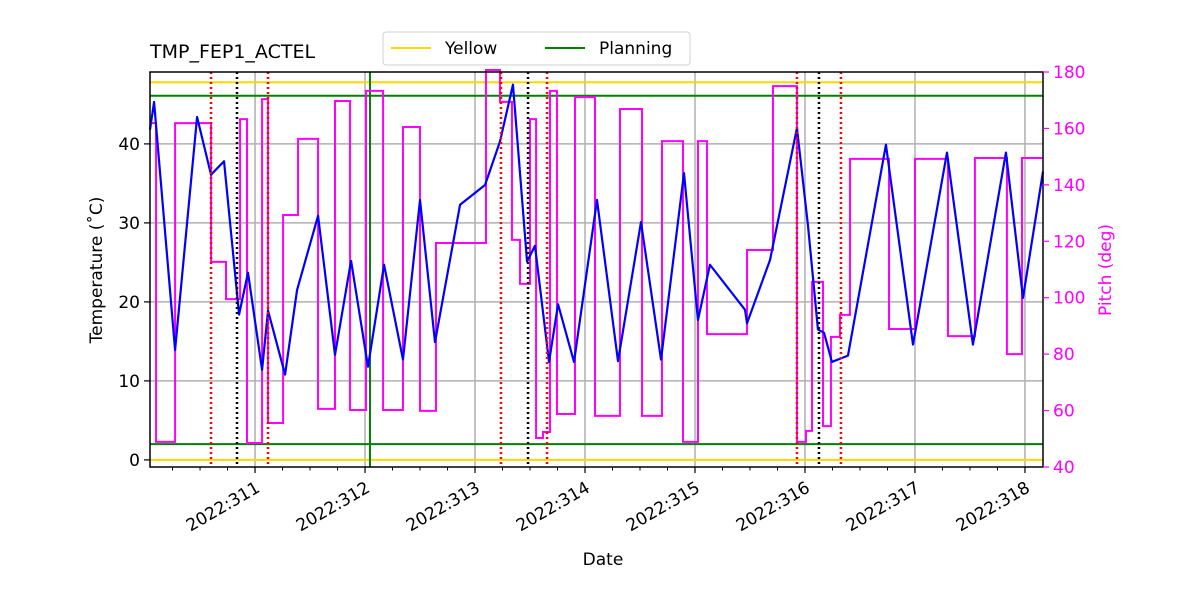 The height and width of the screenshot is (604, 1200). Describe the element at coordinates (129, 382) in the screenshot. I see `y-tick-label: 10` at that location.